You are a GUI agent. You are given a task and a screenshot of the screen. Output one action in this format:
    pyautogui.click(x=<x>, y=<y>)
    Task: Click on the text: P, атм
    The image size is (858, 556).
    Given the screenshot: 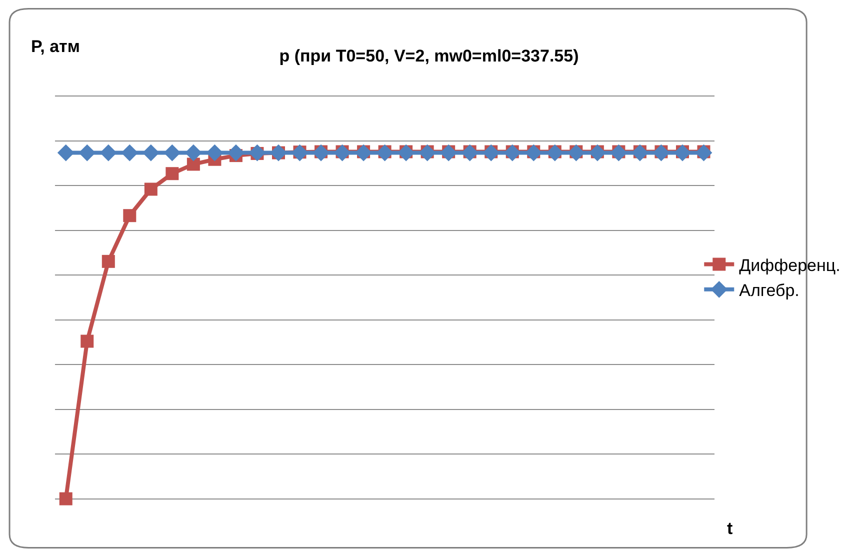 What is the action you would take?
    pyautogui.click(x=55, y=46)
    